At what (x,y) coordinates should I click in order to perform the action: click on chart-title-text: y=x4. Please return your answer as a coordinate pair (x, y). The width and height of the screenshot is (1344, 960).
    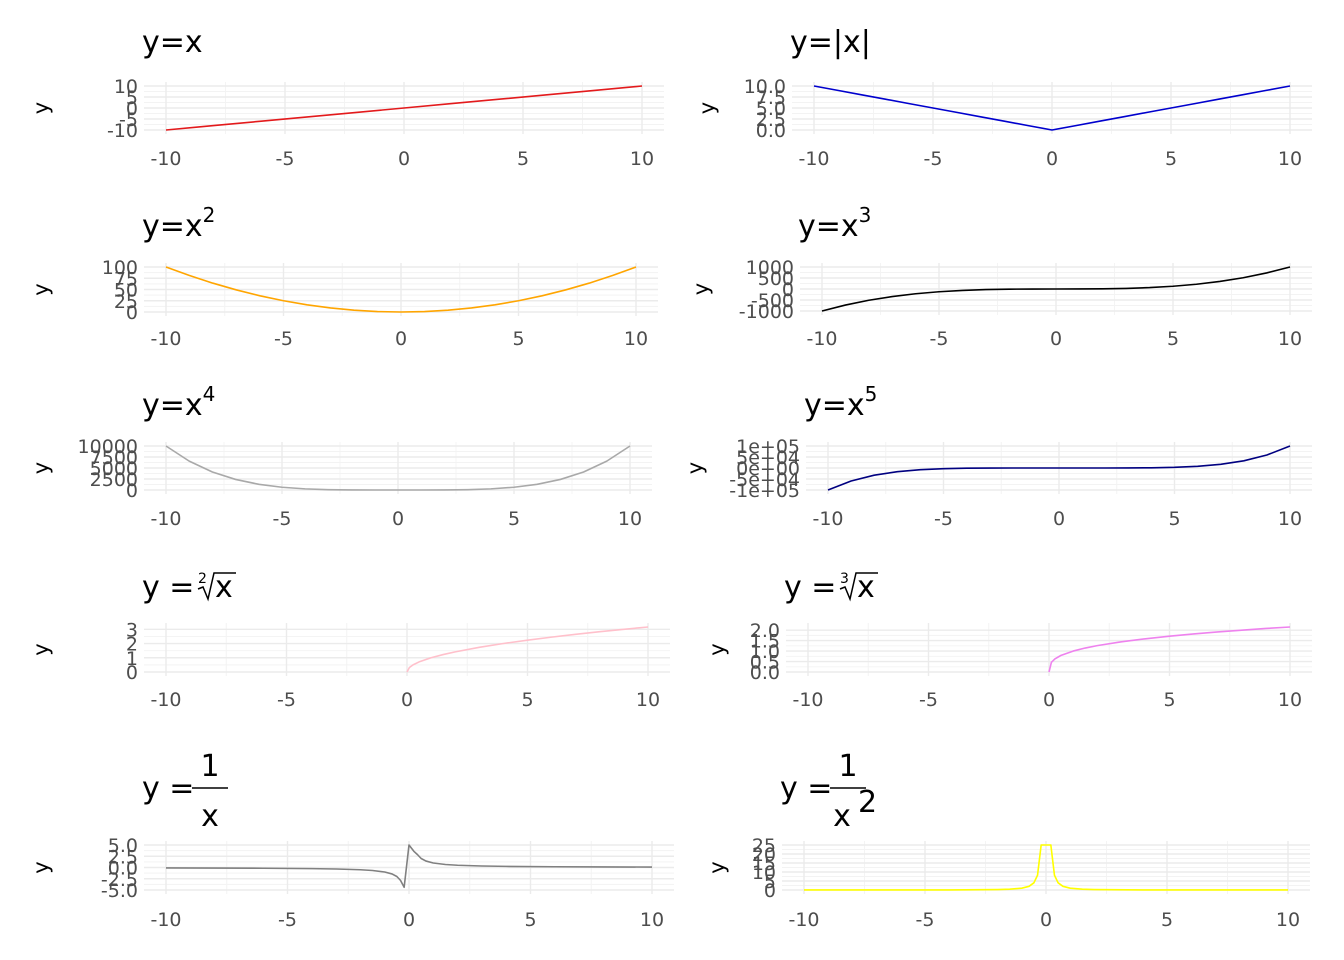
    Looking at the image, I should click on (178, 402).